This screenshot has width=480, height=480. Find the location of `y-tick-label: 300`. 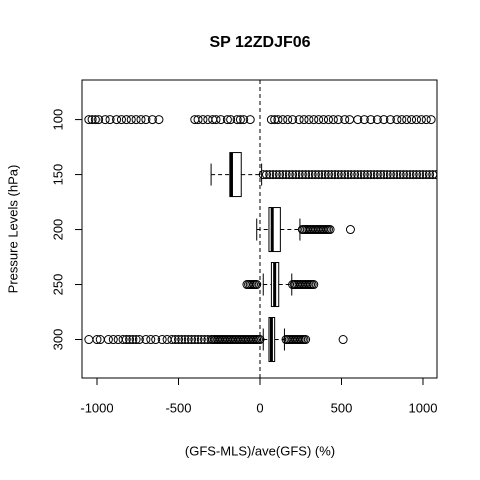

y-tick-label: 300 is located at coordinates (57, 340).